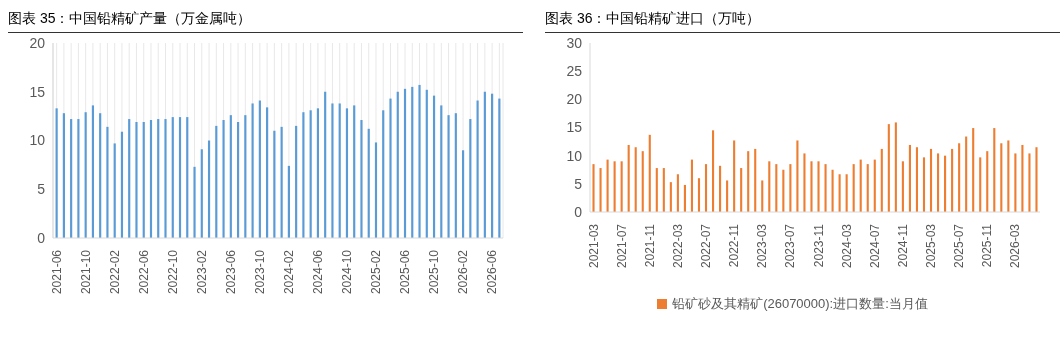  Describe the element at coordinates (649, 245) in the screenshot. I see `x-tick-label: 2021-11` at that location.